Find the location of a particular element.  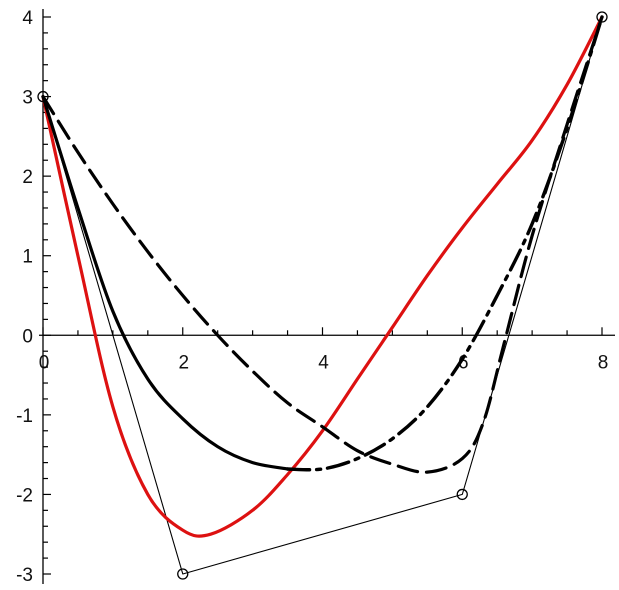

x-tick-label: 2 is located at coordinates (183, 362).